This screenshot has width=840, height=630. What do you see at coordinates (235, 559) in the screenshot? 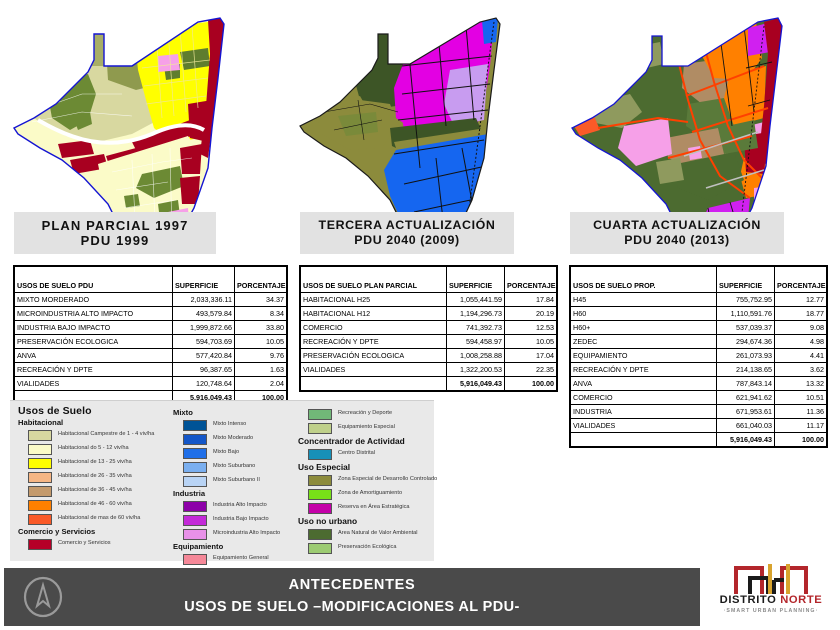
I see `legend-item: Equipamiento General` at bounding box center [235, 559].